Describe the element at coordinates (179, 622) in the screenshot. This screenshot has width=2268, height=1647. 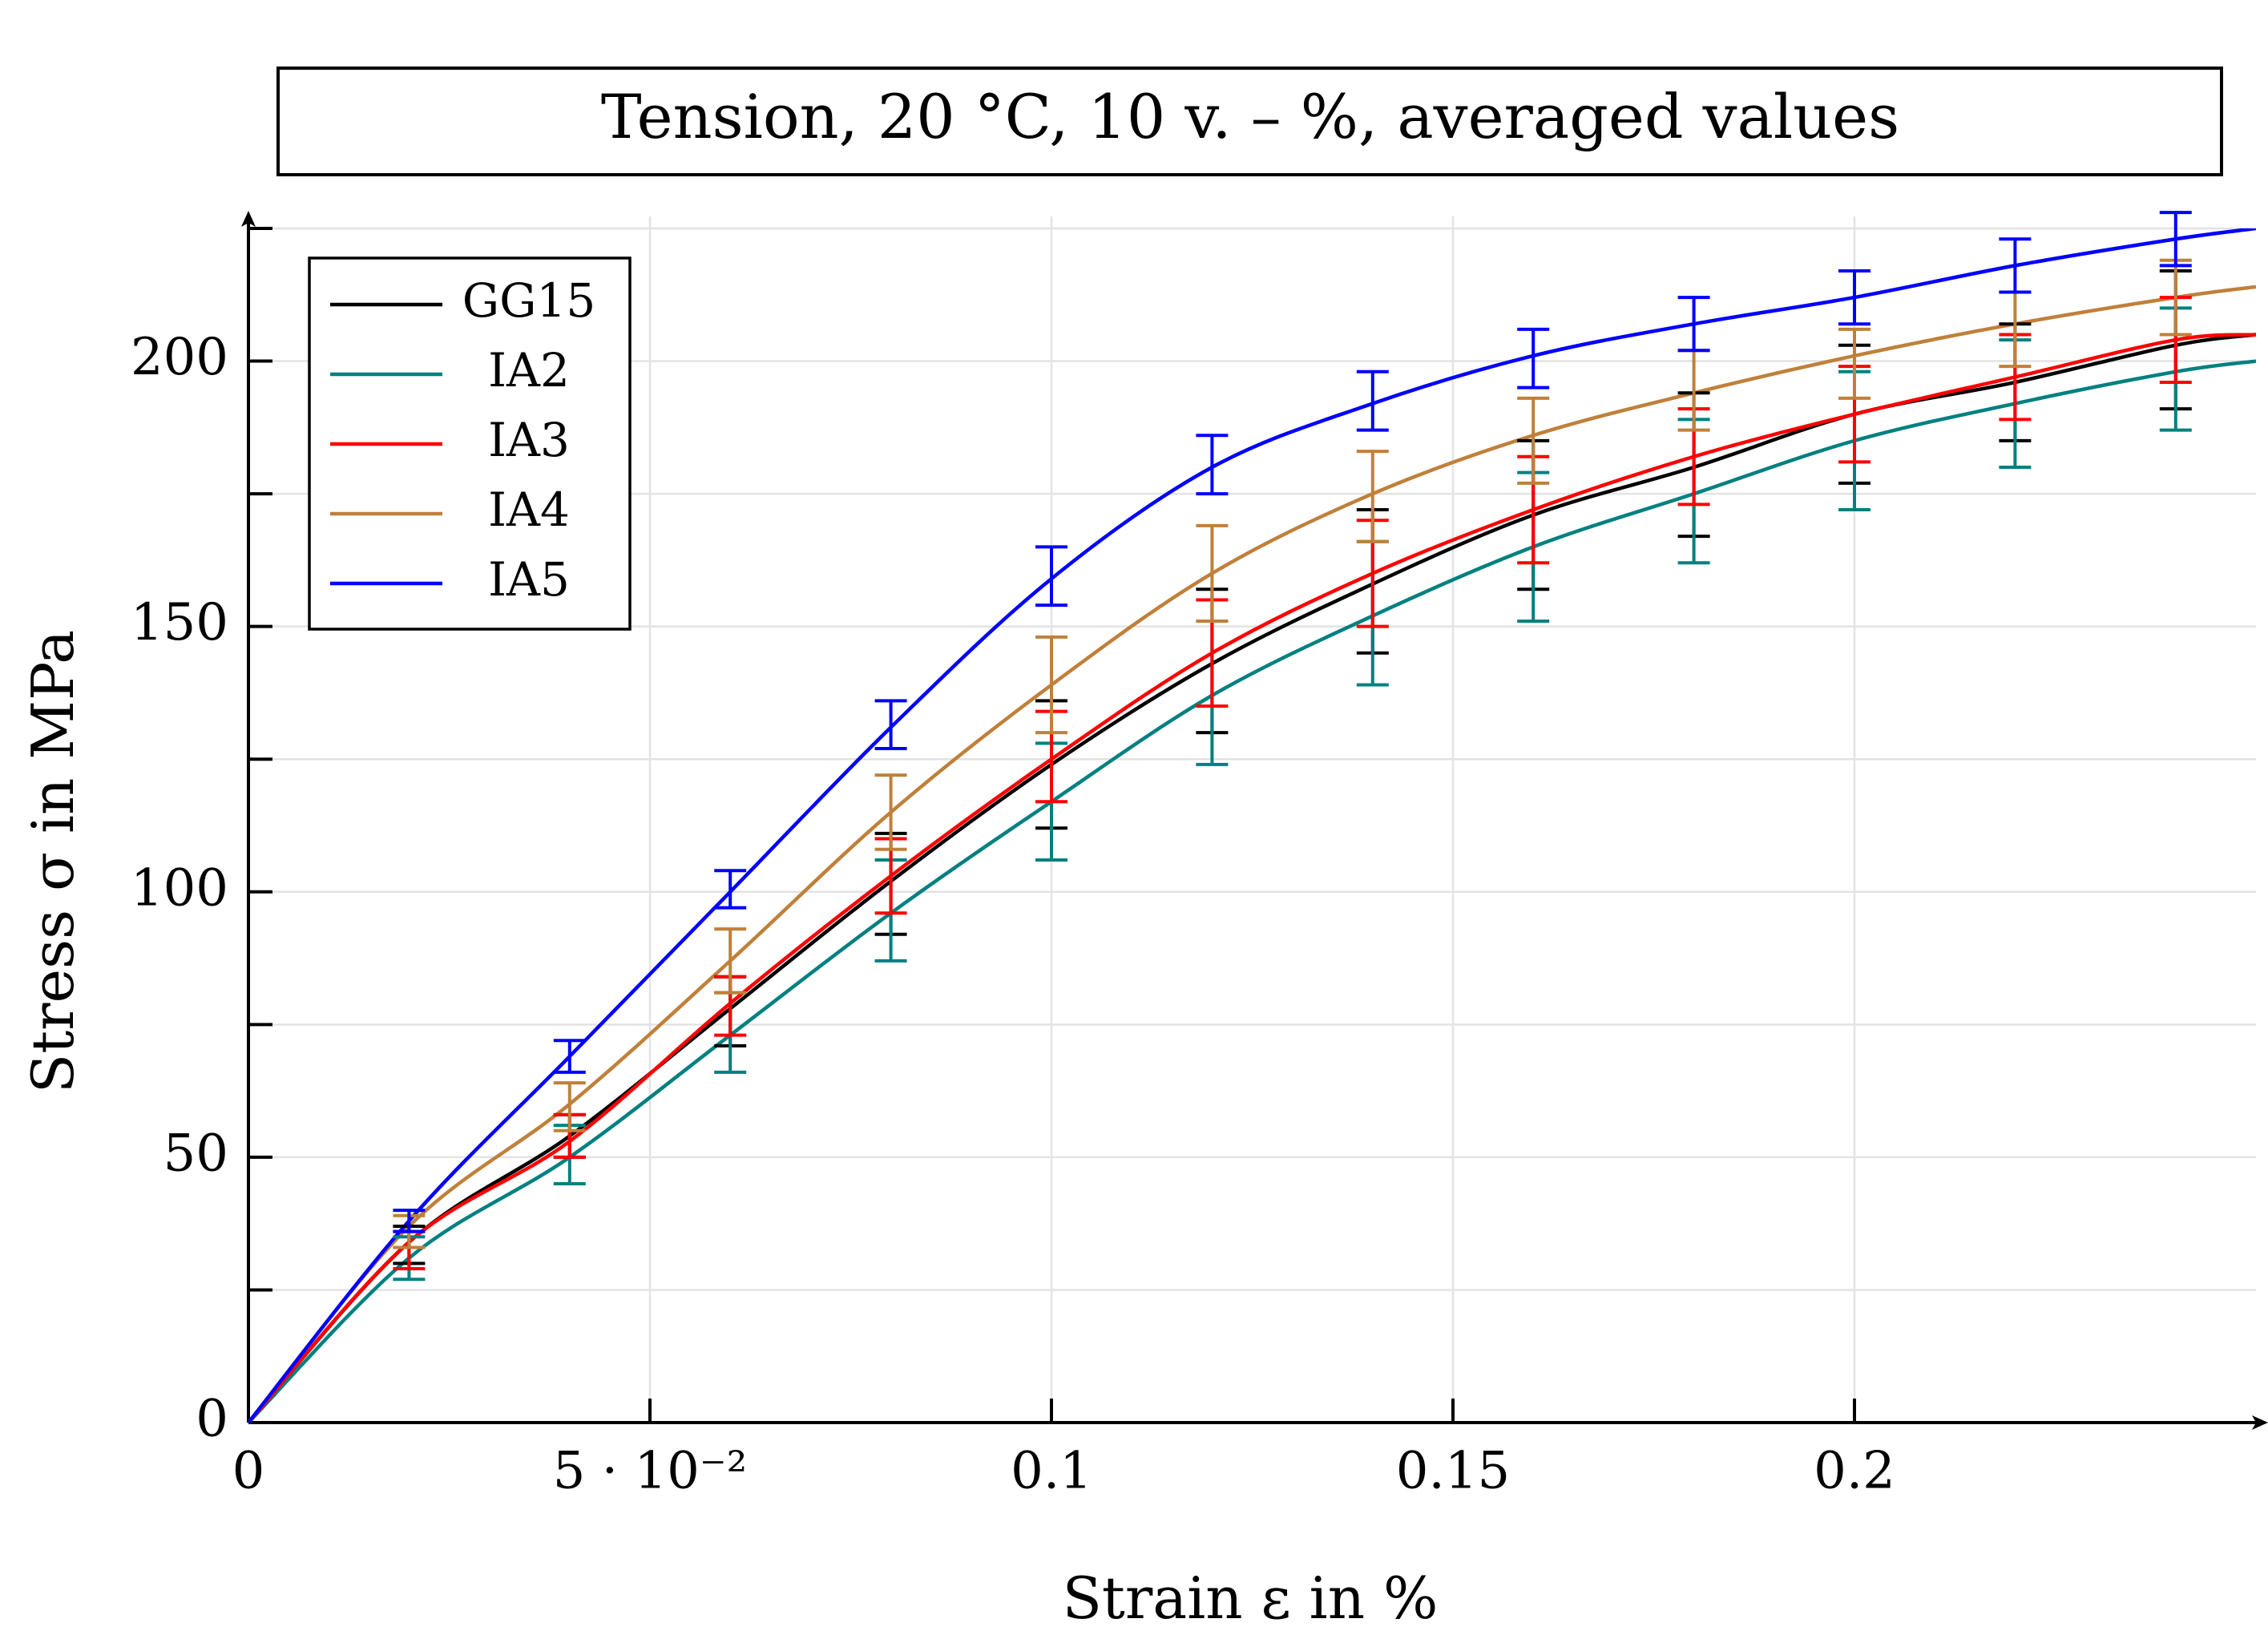
I see `y-tick-label: 150` at that location.